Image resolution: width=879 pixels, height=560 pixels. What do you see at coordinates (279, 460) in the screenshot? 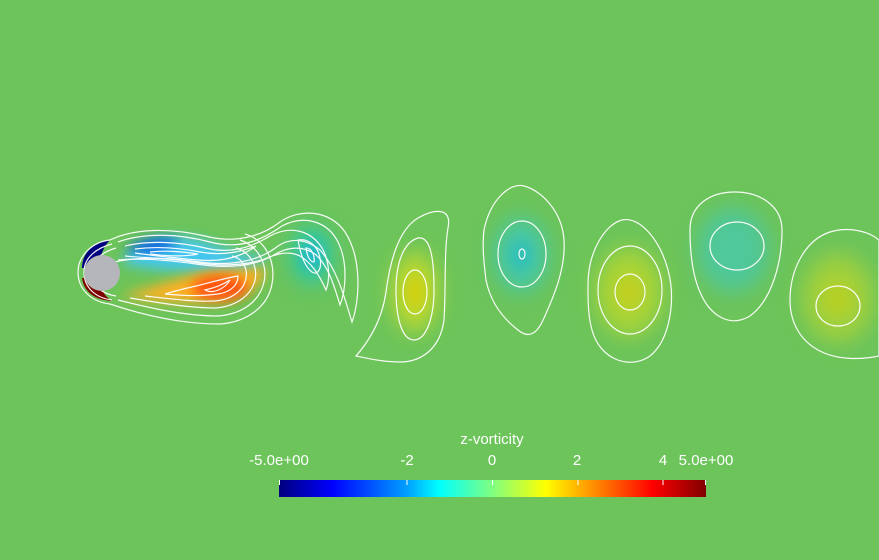
I see `colorbar-min-label: -5.0e+00` at bounding box center [279, 460].